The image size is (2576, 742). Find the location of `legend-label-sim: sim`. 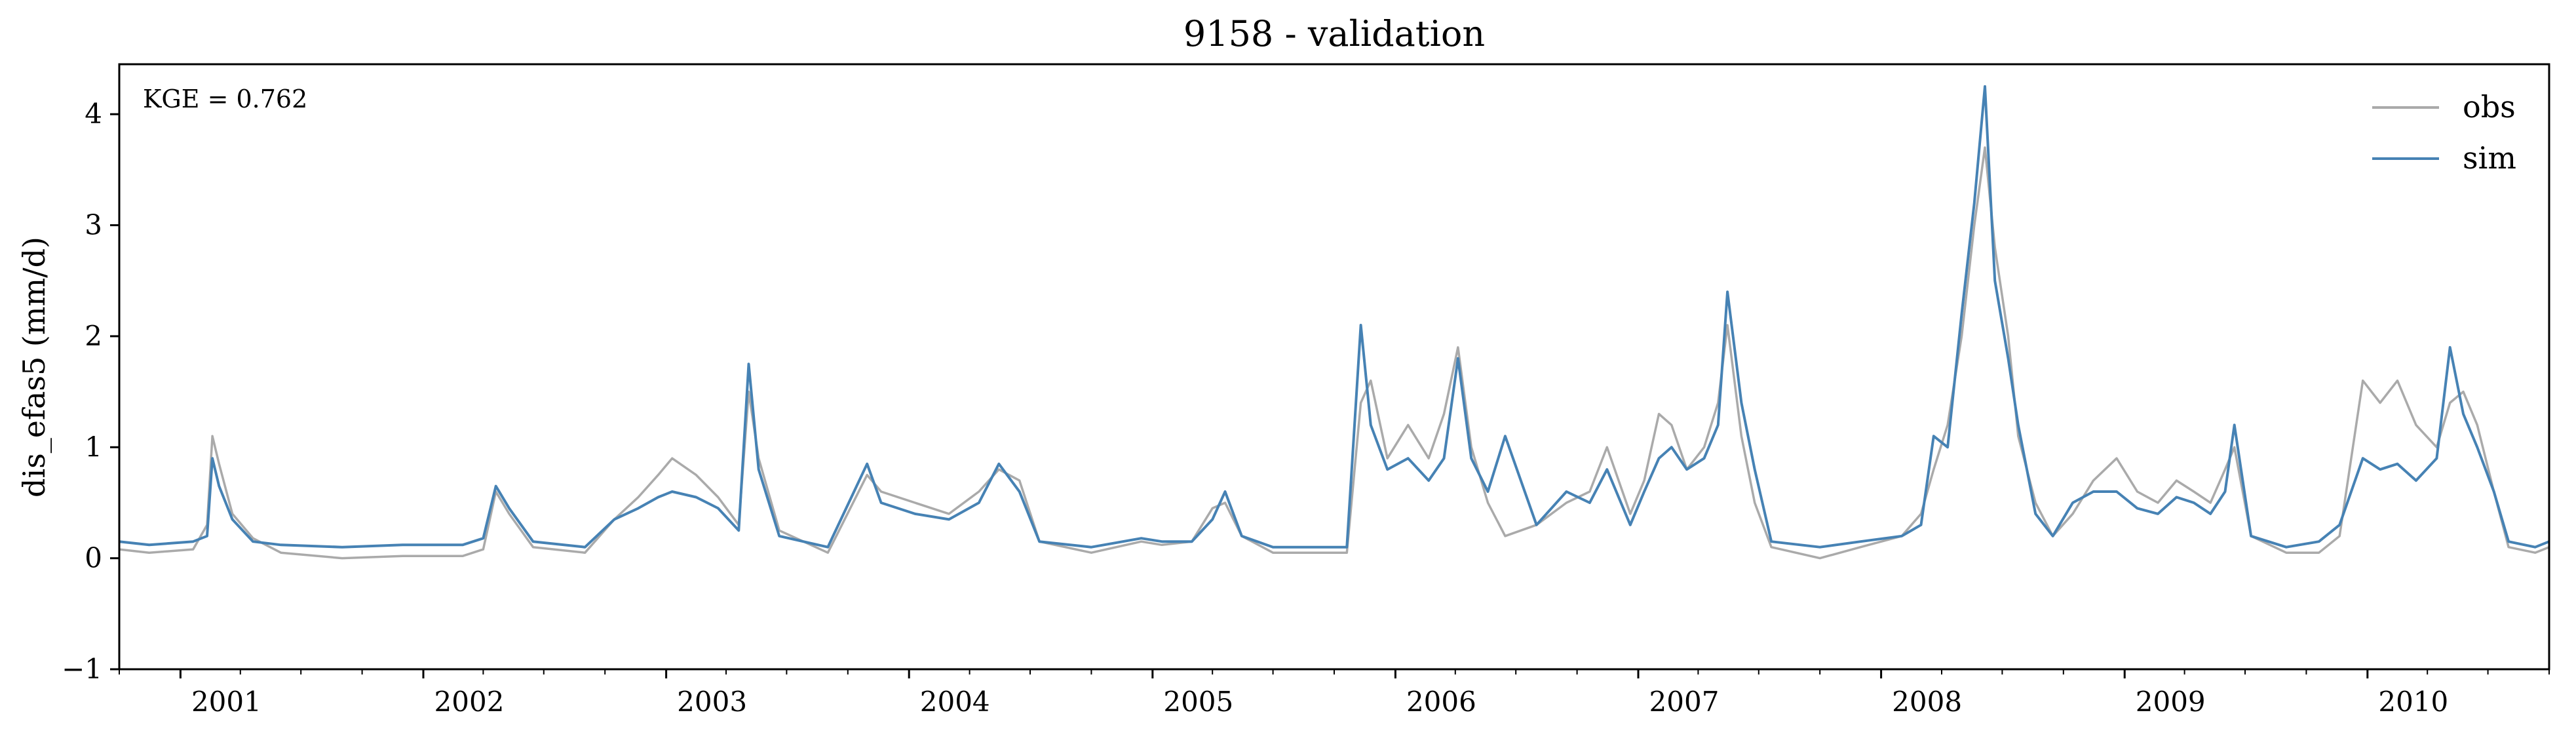

legend-label-sim: sim is located at coordinates (2489, 158).